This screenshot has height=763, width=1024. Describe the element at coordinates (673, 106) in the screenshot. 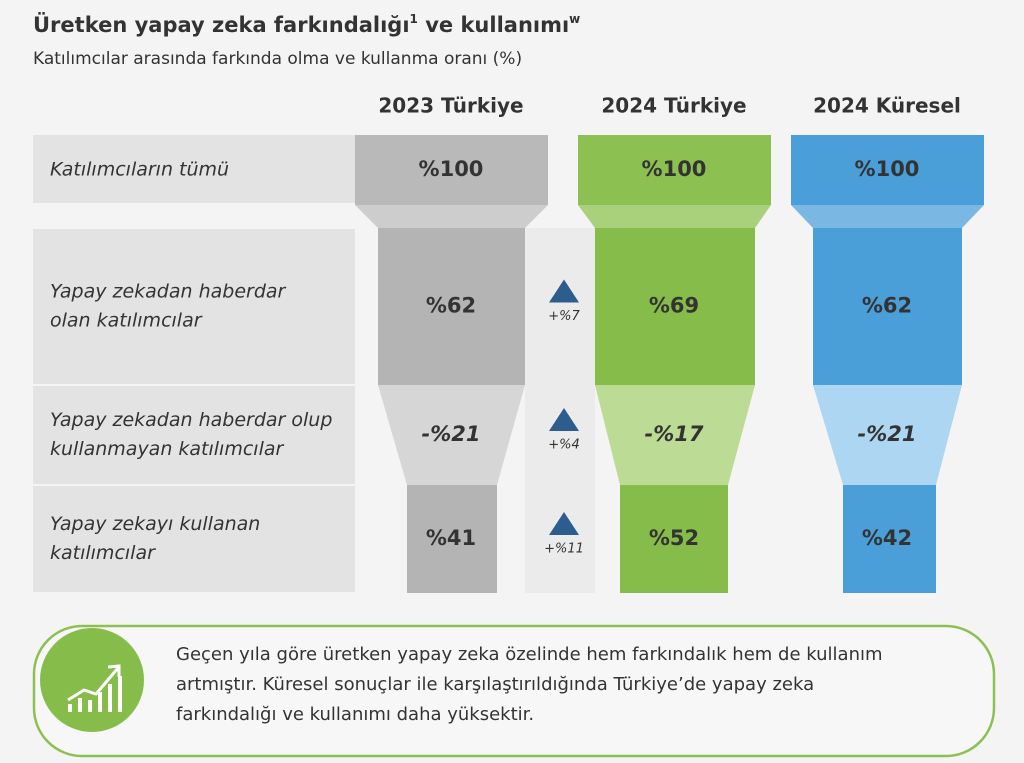

I see `column-header: 2024 Türkiye` at that location.